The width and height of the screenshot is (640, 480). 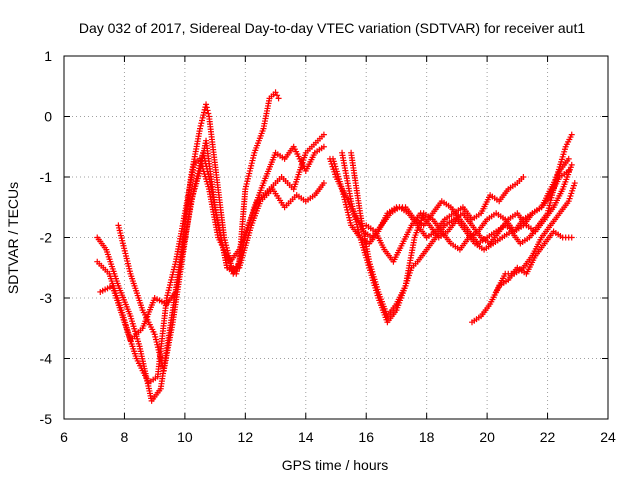 What do you see at coordinates (46, 177) in the screenshot?
I see `y-tick-label: -1` at bounding box center [46, 177].